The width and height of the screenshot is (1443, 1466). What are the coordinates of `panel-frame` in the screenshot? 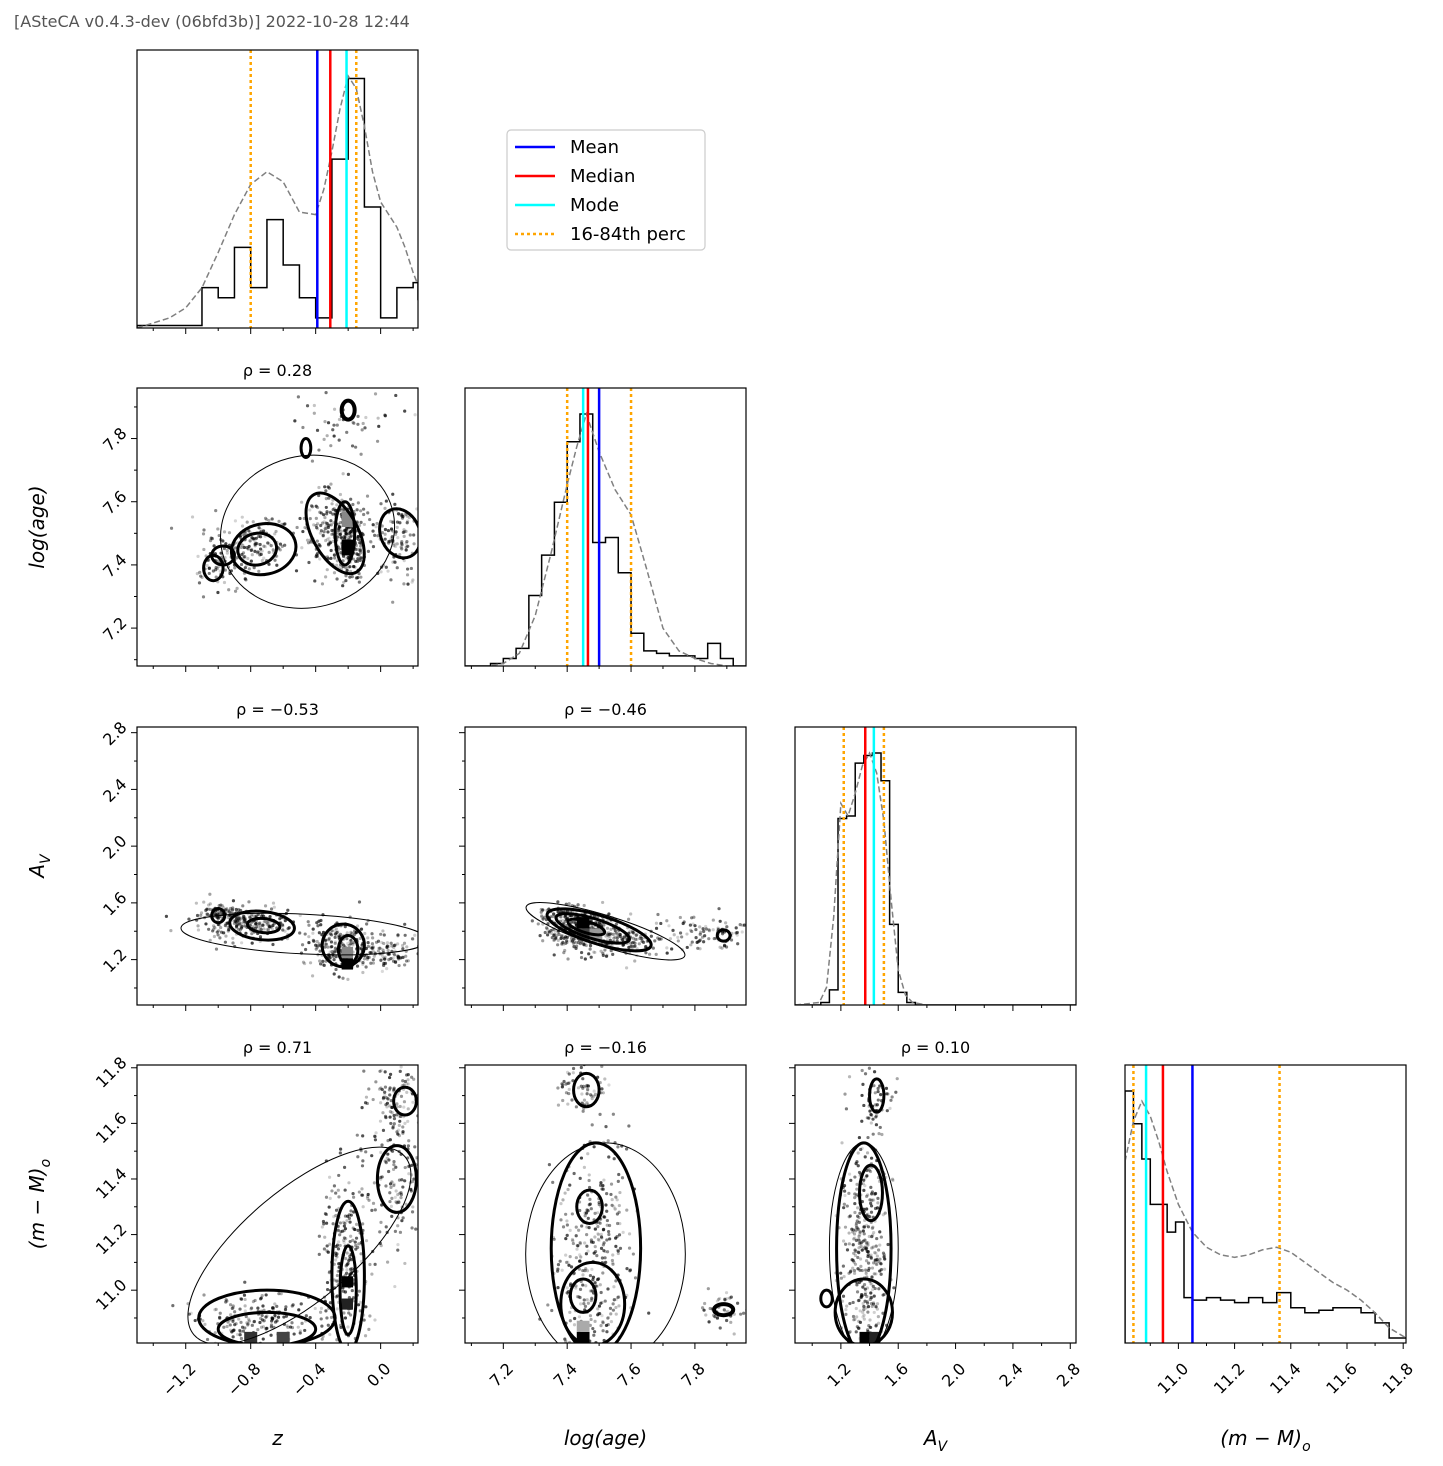 It's located at (277, 527).